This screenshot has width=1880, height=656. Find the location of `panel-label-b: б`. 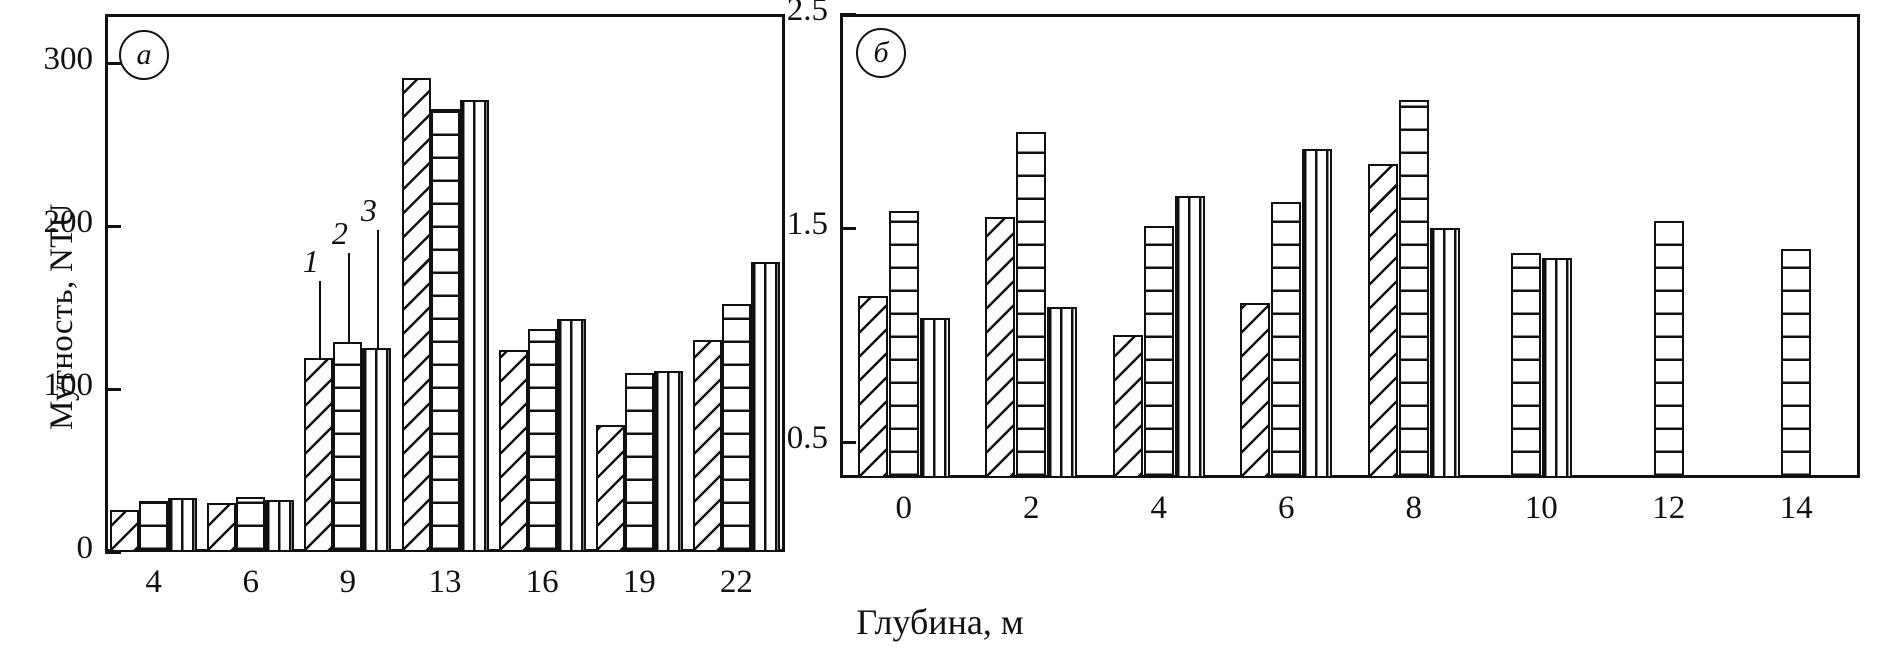

panel-label-b: б is located at coordinates (881, 53).